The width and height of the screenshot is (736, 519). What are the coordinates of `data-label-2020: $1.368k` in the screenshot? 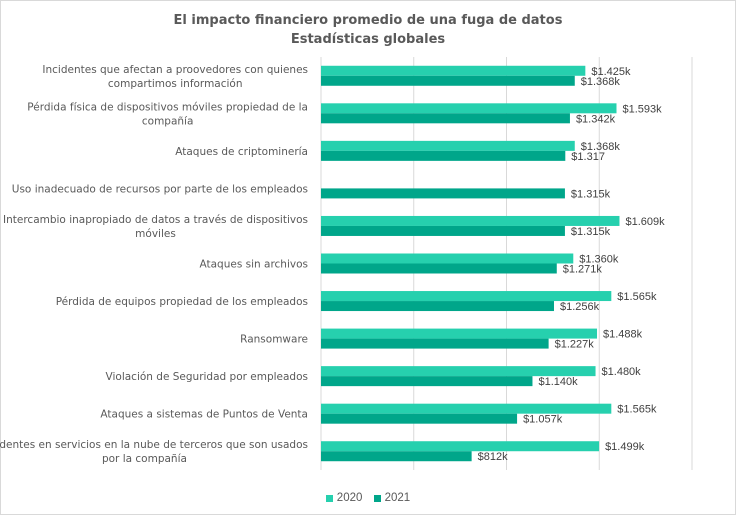 It's located at (601, 147).